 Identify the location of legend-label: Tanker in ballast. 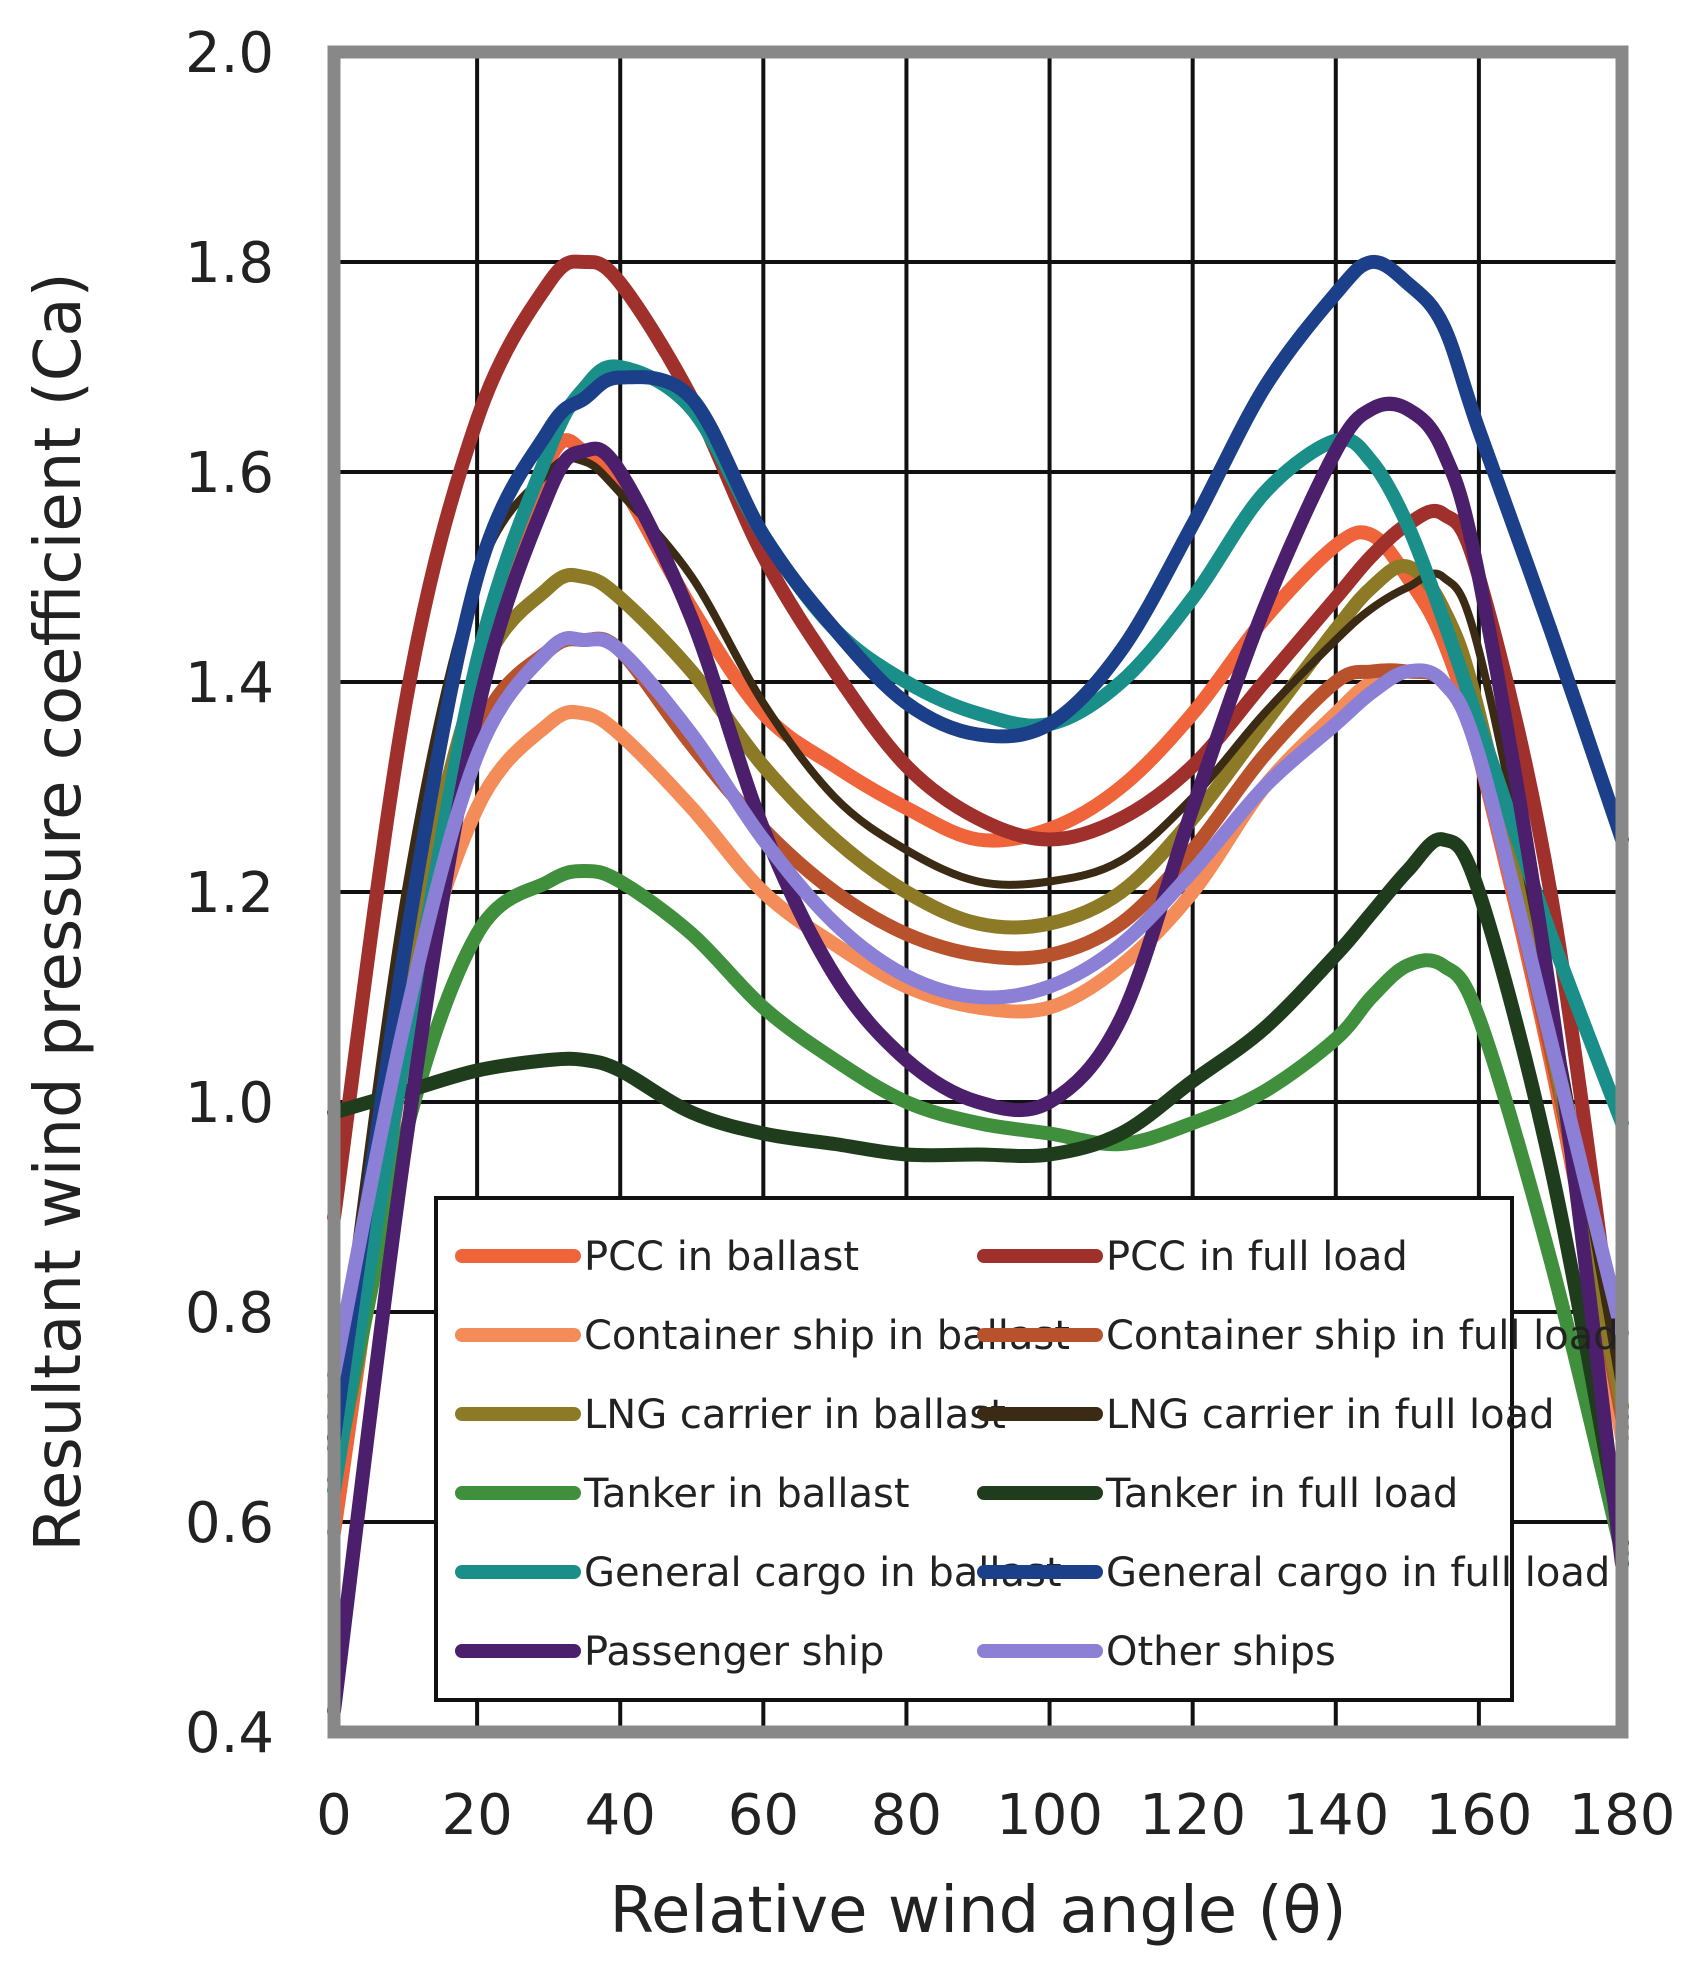
(746, 1494).